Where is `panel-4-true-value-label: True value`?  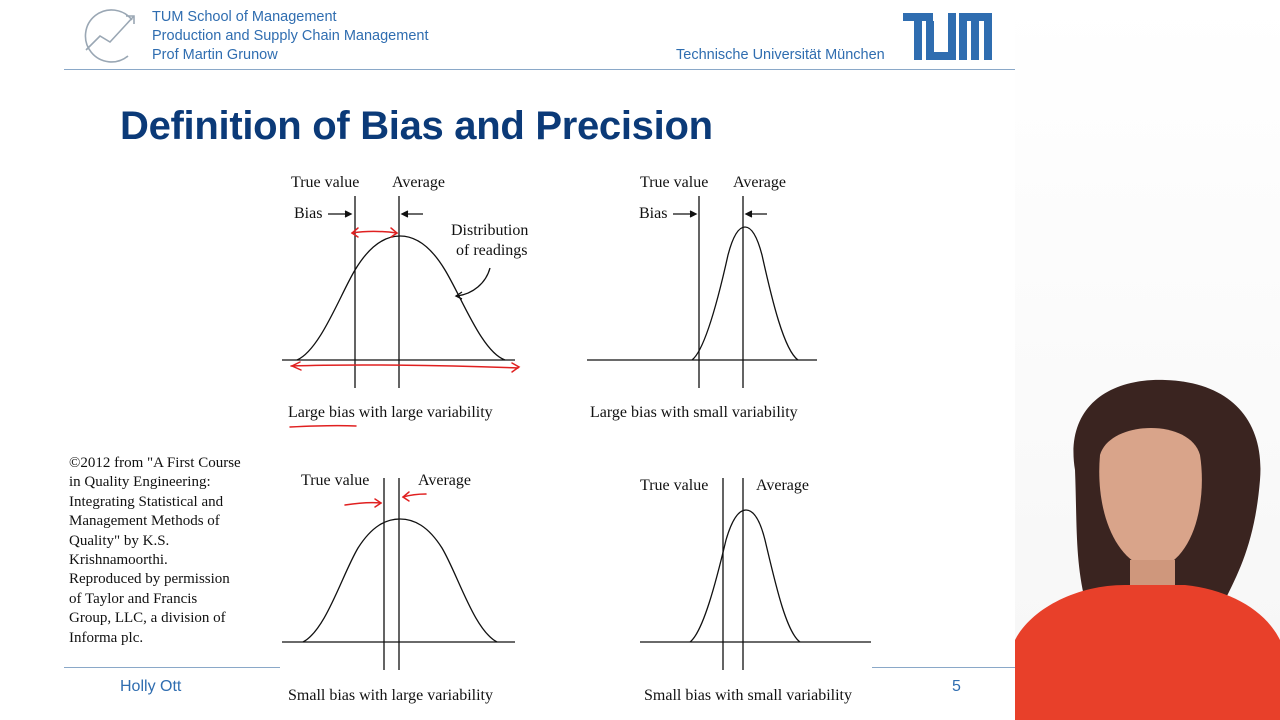 panel-4-true-value-label: True value is located at coordinates (674, 485).